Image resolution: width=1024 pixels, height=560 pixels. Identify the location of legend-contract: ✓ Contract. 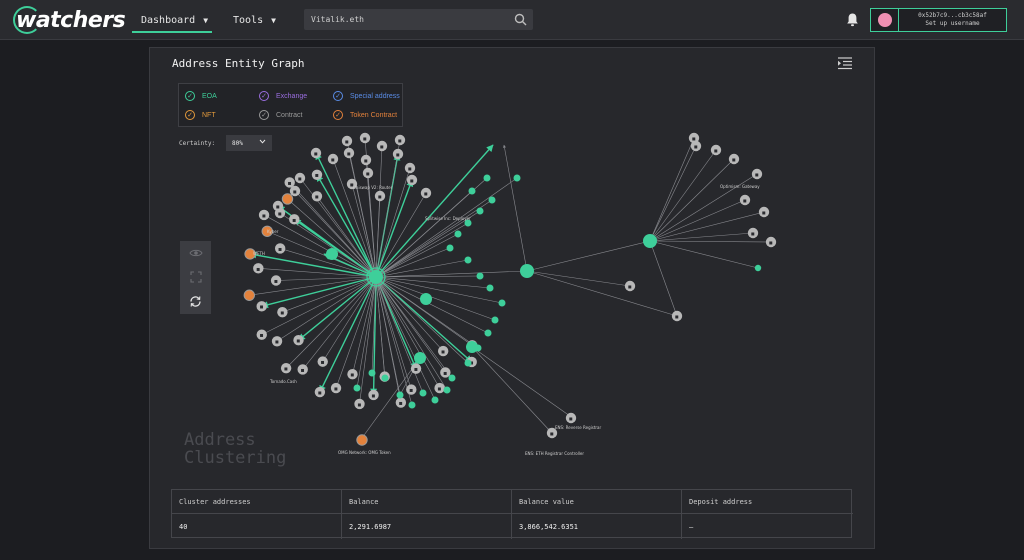
(280, 115).